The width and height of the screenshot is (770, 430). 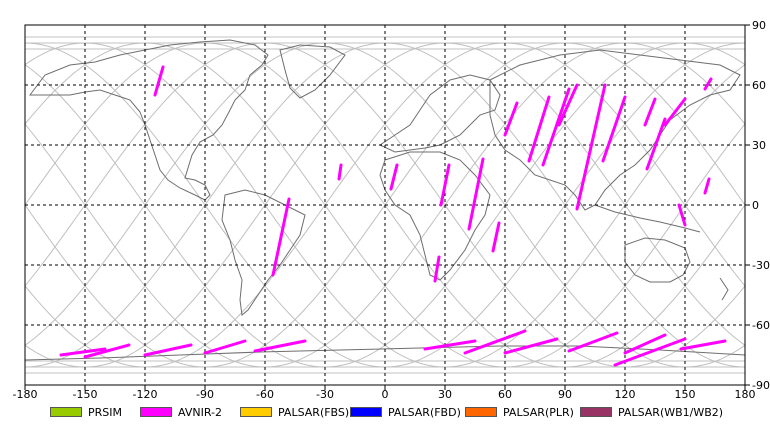 I want to click on x-tick-label: 120, so click(x=625, y=394).